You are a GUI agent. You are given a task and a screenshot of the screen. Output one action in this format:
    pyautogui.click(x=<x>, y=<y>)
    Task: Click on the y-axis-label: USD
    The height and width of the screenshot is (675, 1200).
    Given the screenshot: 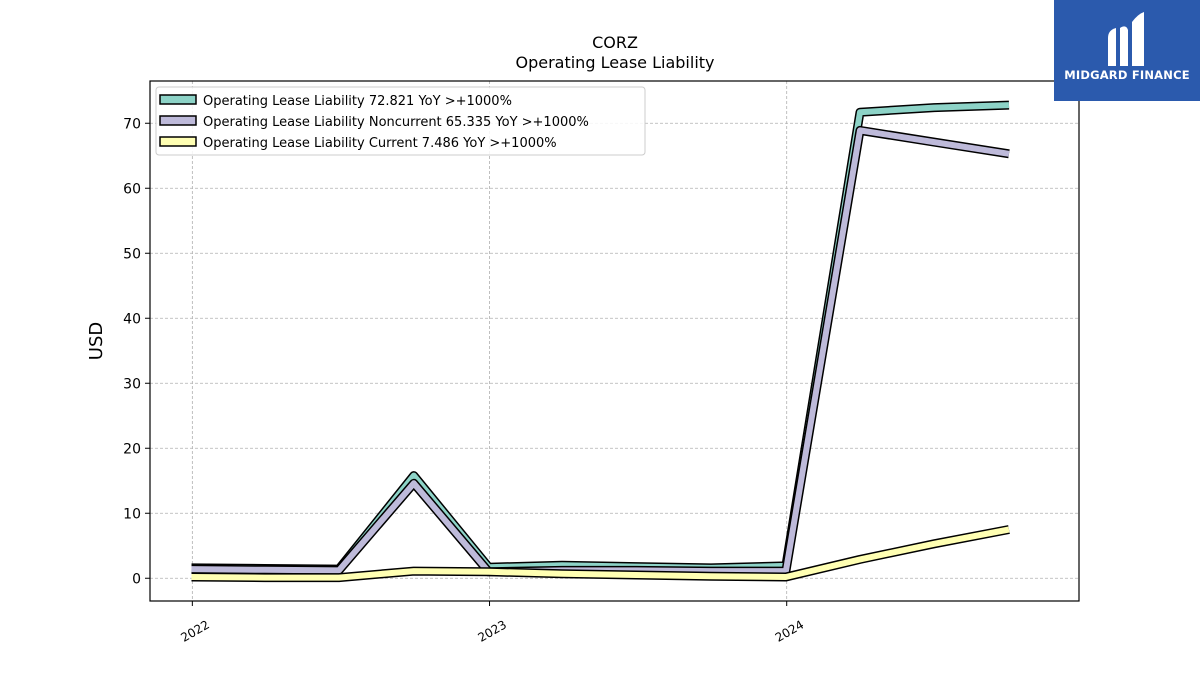 What is the action you would take?
    pyautogui.click(x=96, y=341)
    